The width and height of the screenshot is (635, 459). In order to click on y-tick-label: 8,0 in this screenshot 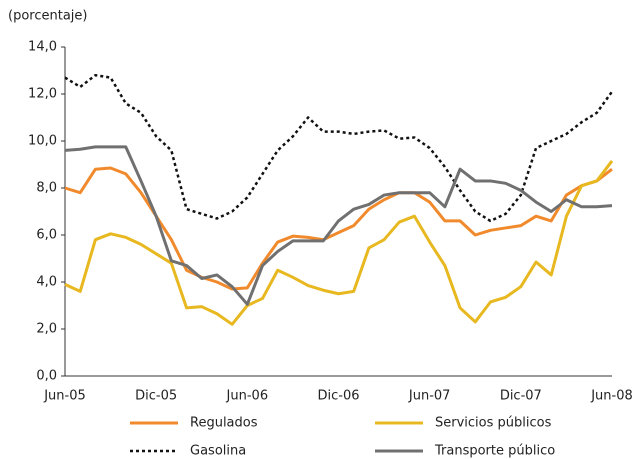, I will do `click(46, 188)`.